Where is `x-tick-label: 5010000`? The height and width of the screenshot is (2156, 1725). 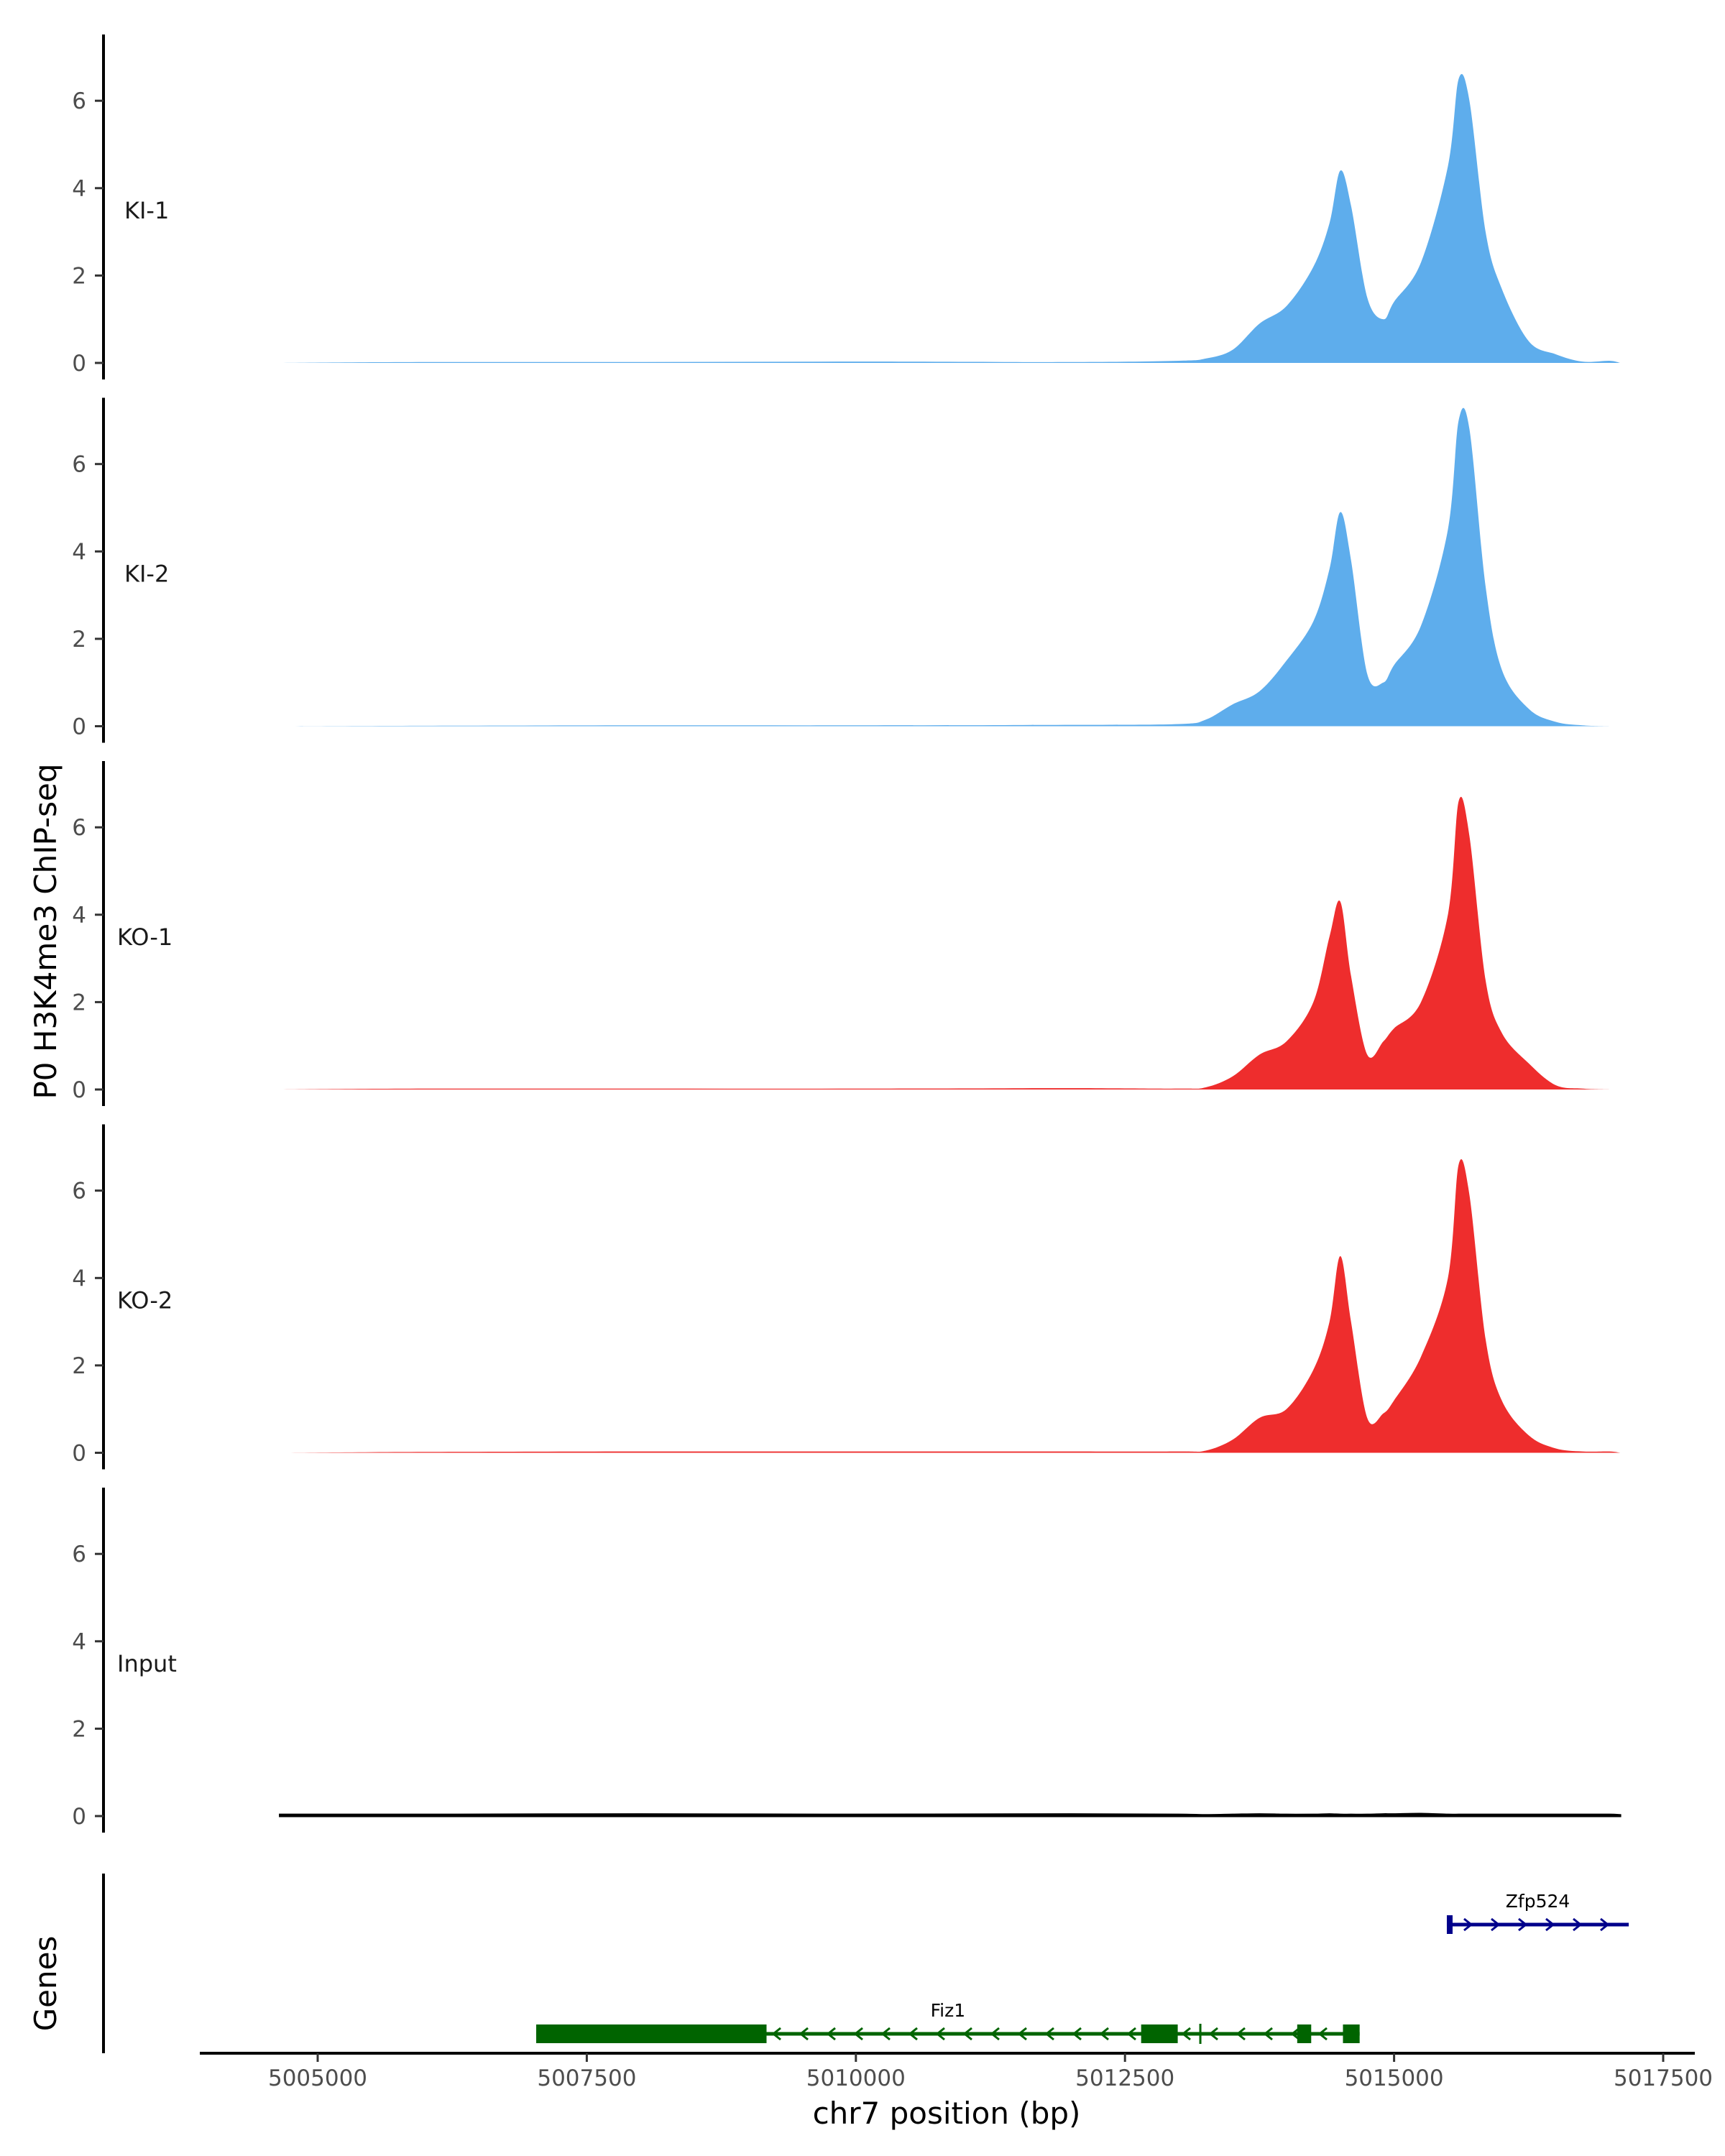 x-tick-label: 5010000 is located at coordinates (856, 2078).